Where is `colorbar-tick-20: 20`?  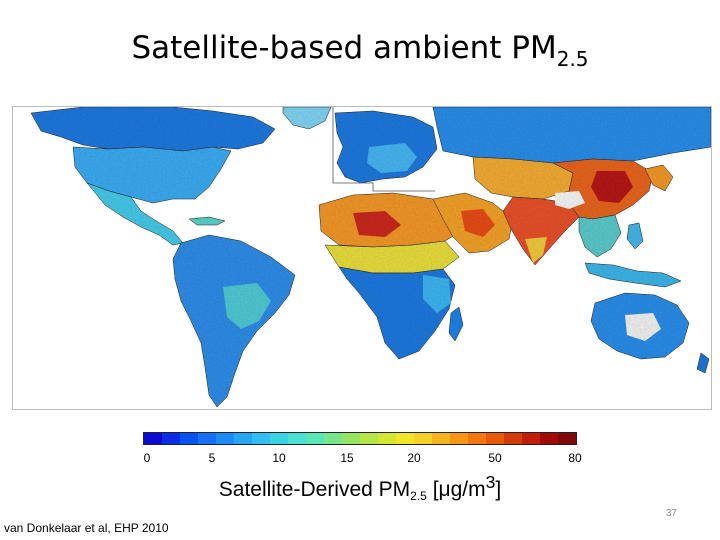
colorbar-tick-20: 20 is located at coordinates (414, 458).